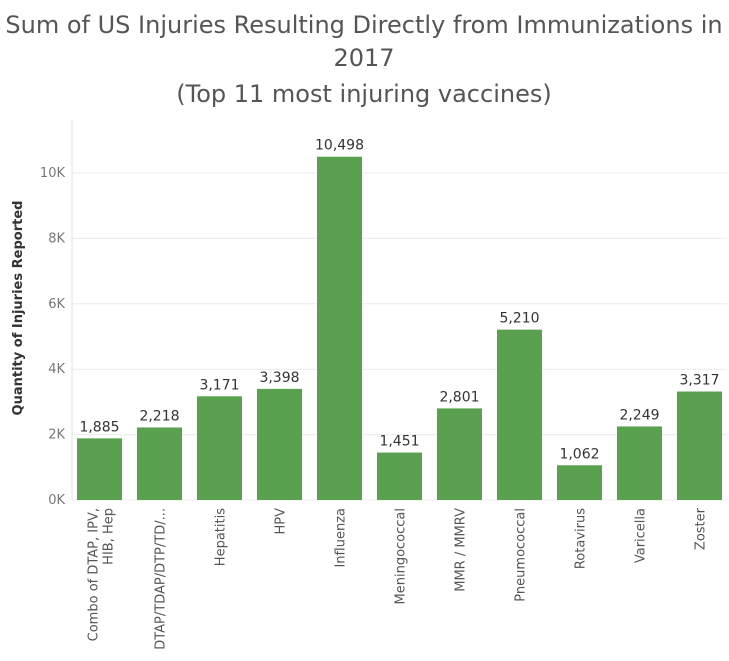 The width and height of the screenshot is (729, 661). I want to click on bar-value-label: 10,498, so click(339, 146).